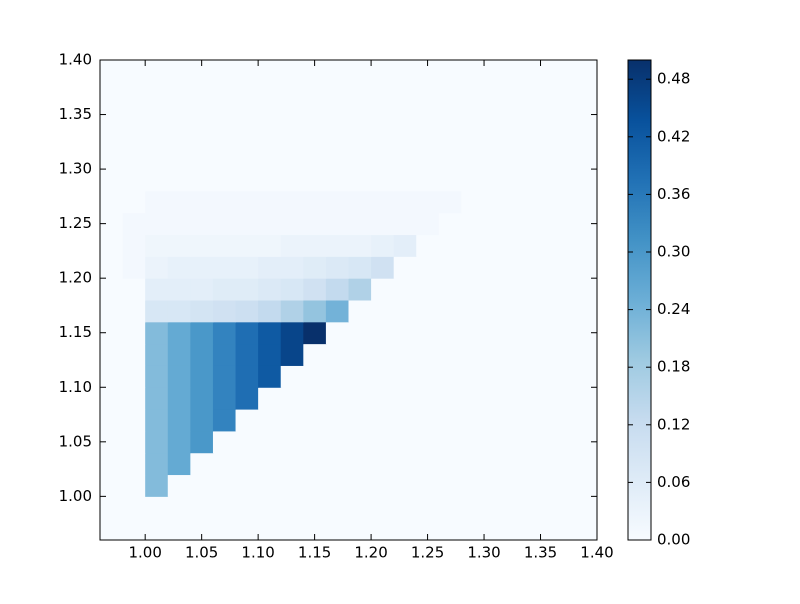  I want to click on y-tick-label: 1.25, so click(75, 223).